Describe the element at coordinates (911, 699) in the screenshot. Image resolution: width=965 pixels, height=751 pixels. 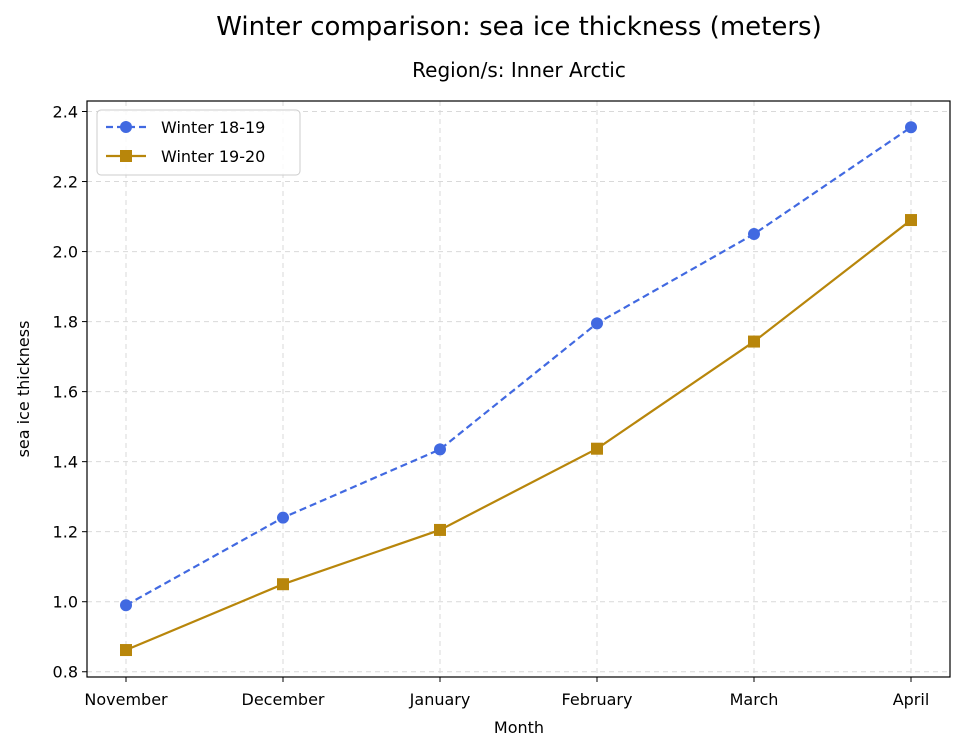
I see `x-tick-label: April` at that location.